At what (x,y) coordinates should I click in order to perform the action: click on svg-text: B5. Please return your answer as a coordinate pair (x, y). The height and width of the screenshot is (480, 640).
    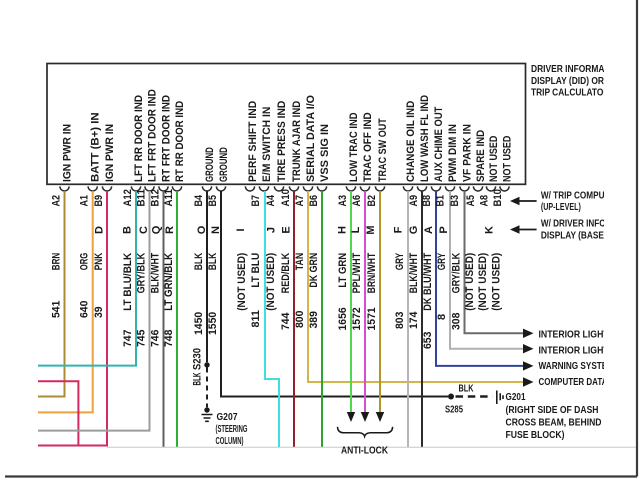
    Looking at the image, I should click on (213, 201).